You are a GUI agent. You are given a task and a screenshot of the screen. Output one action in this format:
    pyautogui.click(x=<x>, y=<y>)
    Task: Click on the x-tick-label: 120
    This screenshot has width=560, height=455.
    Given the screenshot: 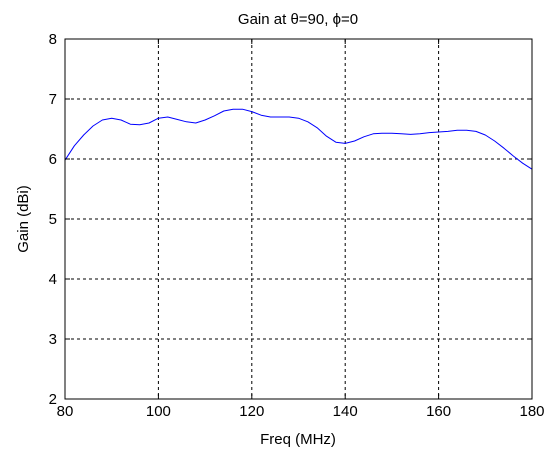 What is the action you would take?
    pyautogui.click(x=251, y=411)
    